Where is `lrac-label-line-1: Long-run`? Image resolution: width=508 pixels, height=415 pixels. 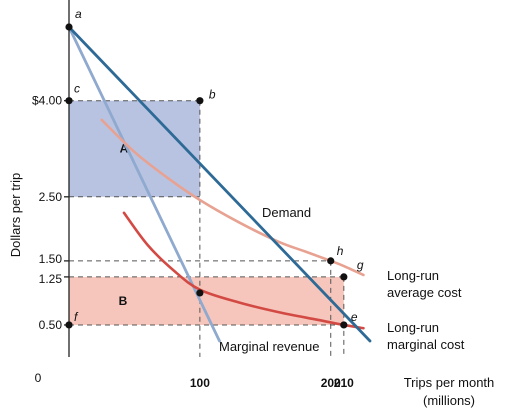 lrac-label-line-1: Long-run is located at coordinates (413, 275).